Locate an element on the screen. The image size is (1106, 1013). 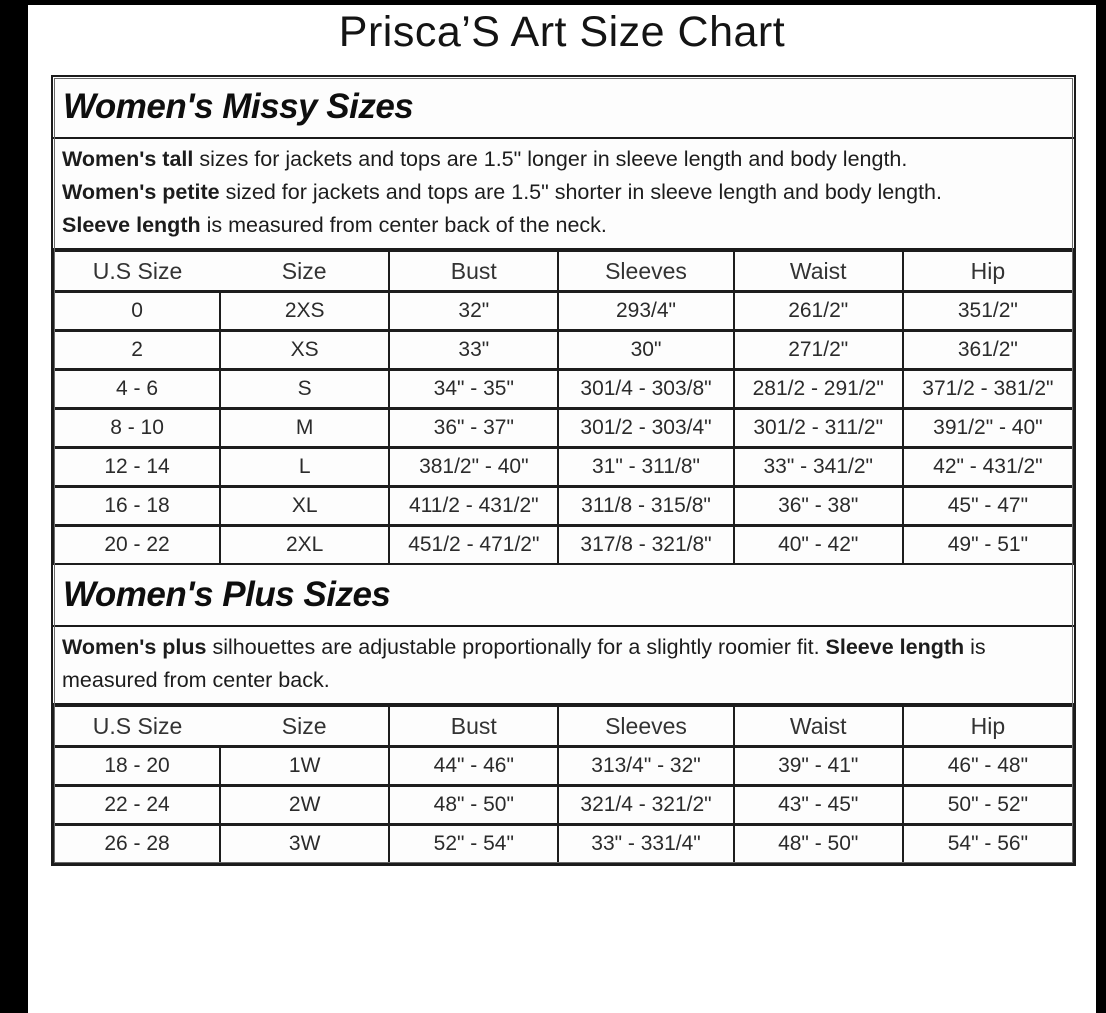
note-text: is measured from center back. is located at coordinates (524, 663).